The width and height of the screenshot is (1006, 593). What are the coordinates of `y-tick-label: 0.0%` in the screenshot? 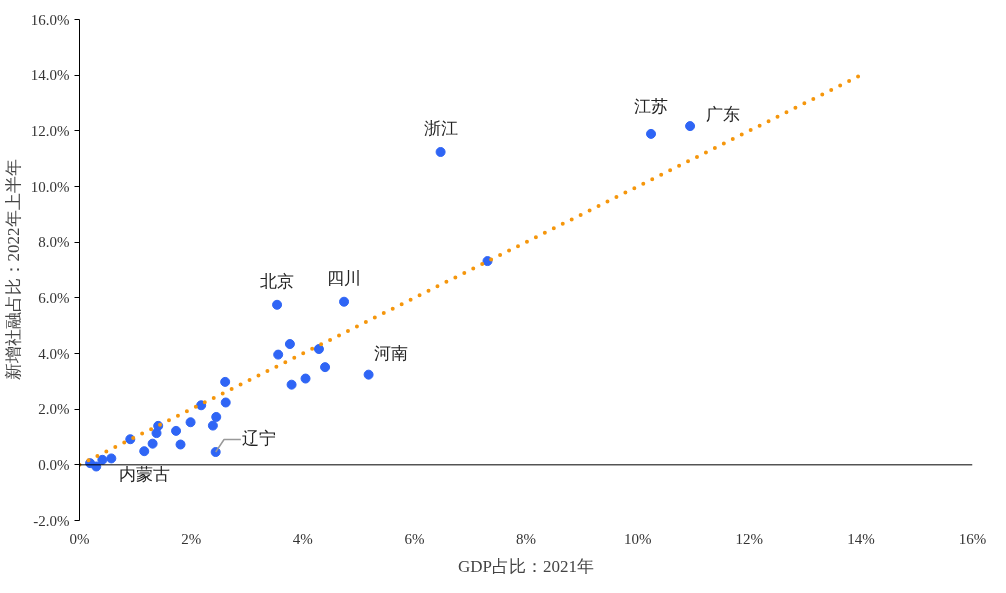 It's located at (54, 464).